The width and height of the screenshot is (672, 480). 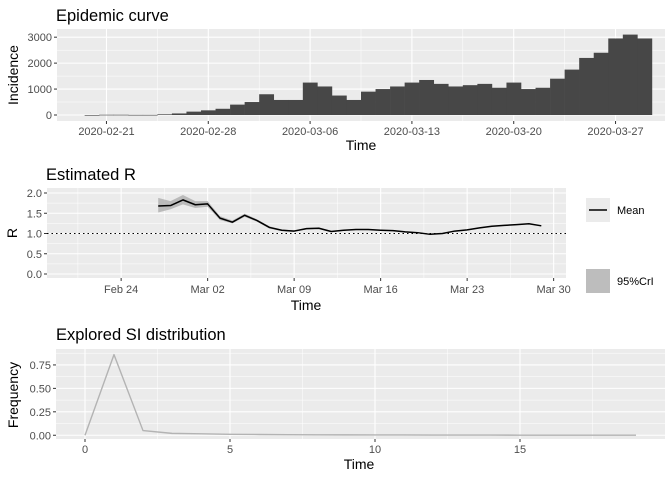 I want to click on legend-crl-key, so click(x=598, y=281).